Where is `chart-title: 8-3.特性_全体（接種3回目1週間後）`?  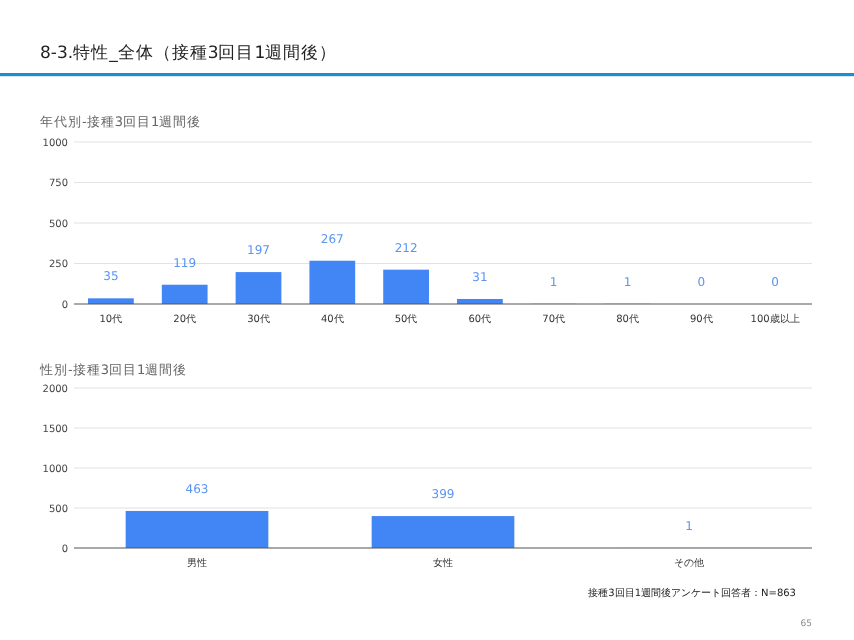
chart-title: 8-3.特性_全体（接種3回目1週間後） is located at coordinates (189, 53).